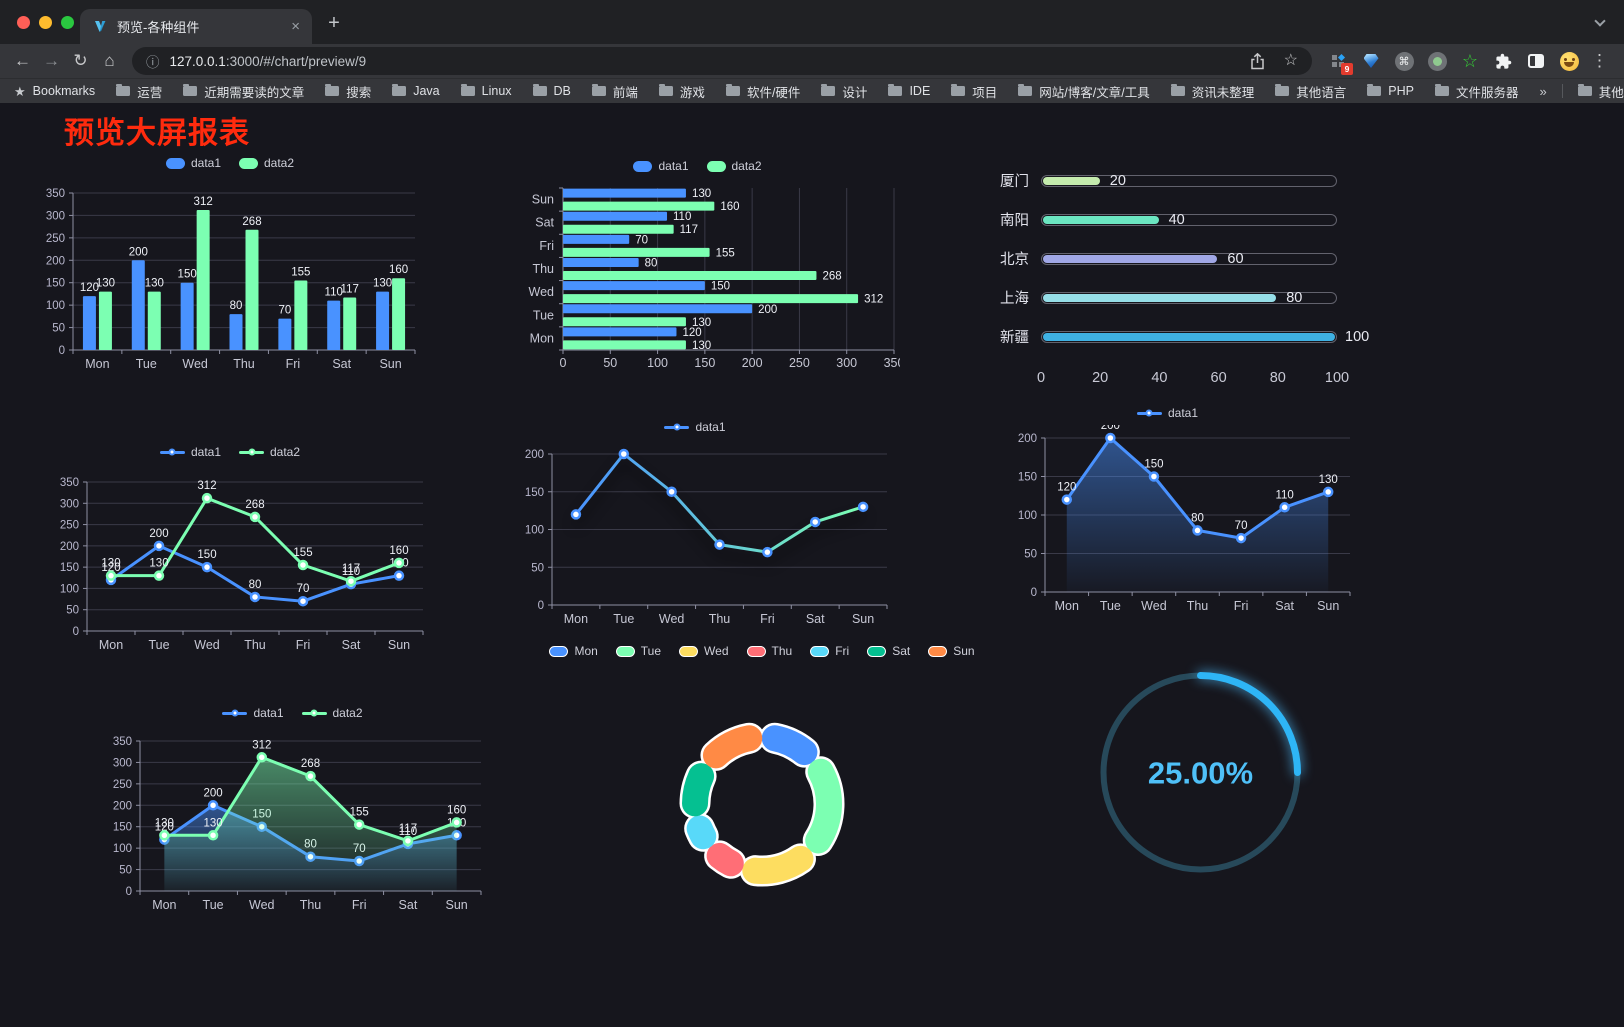 This screenshot has width=1624, height=1027. I want to click on legend-item: Wed, so click(704, 651).